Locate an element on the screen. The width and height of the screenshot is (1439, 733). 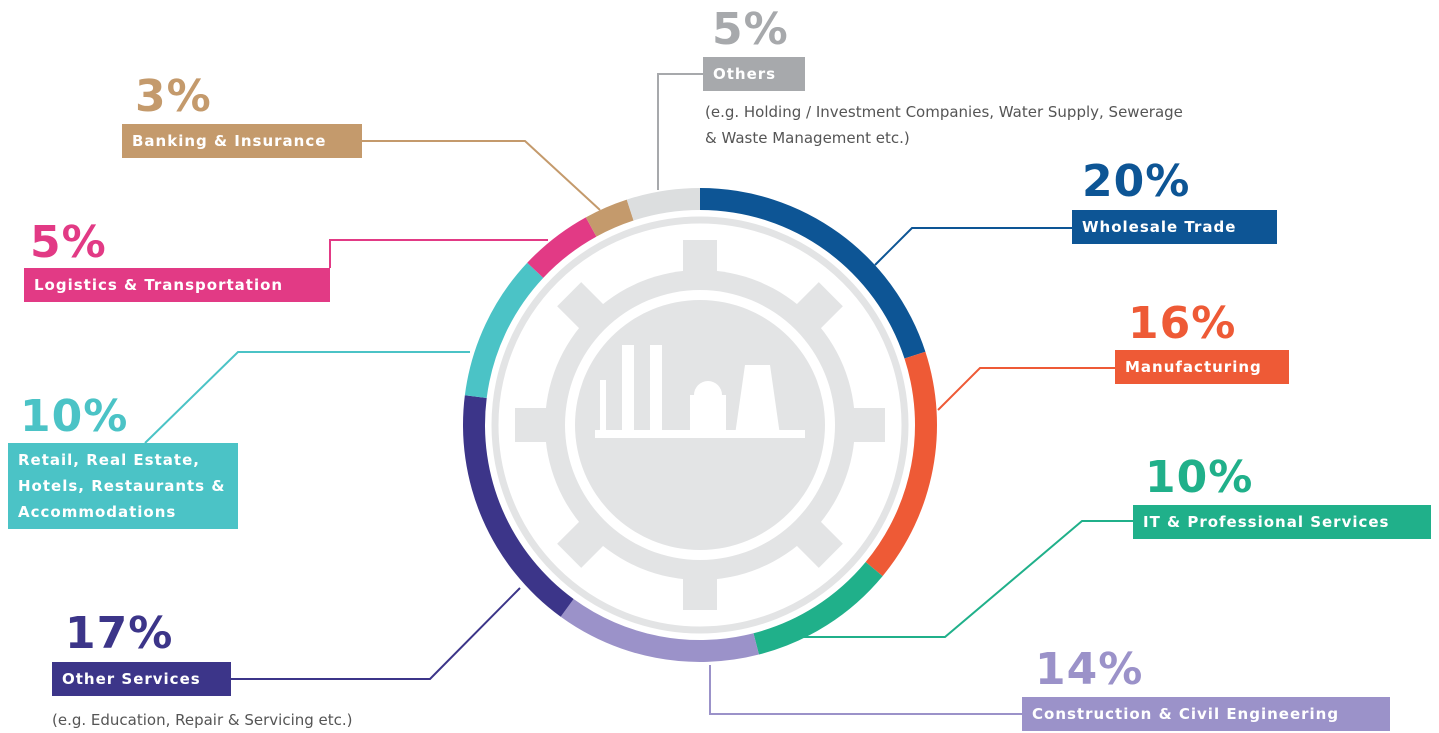
percent-label: 17% is located at coordinates (119, 633).